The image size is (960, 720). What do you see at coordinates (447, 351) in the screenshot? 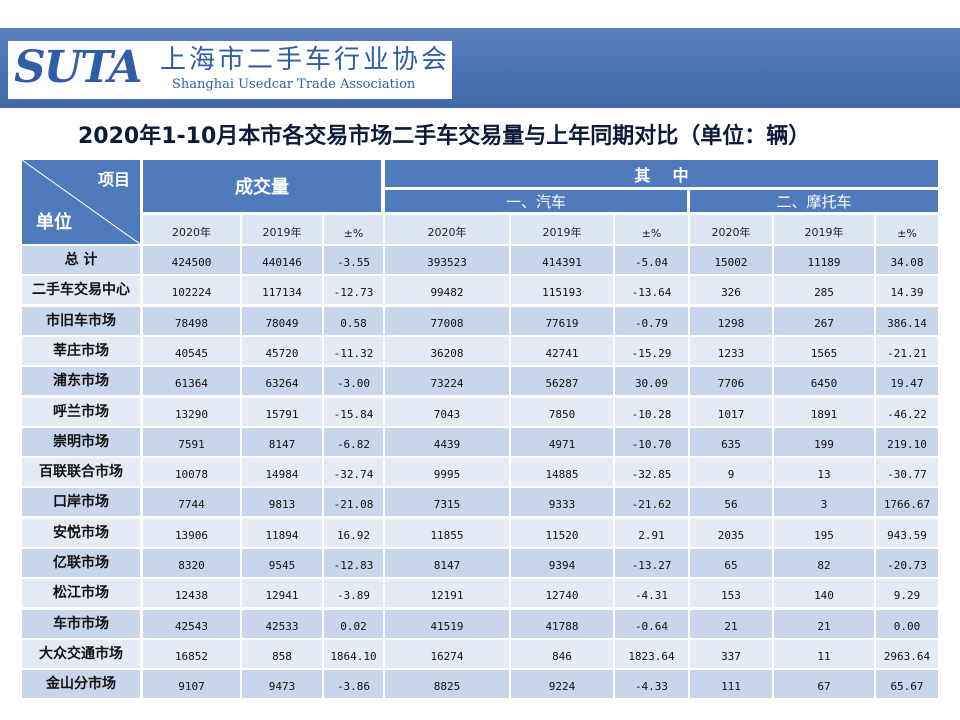
I see `table-cell: 36208` at bounding box center [447, 351].